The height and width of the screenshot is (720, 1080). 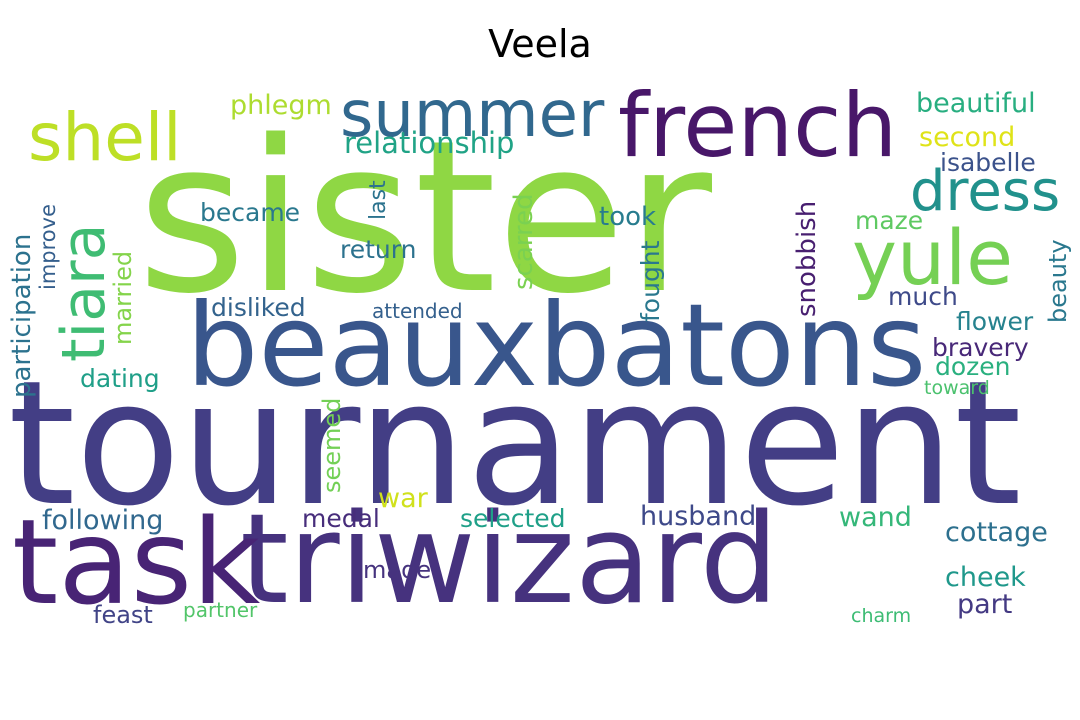 What do you see at coordinates (957, 388) in the screenshot?
I see `word-toward: toward` at bounding box center [957, 388].